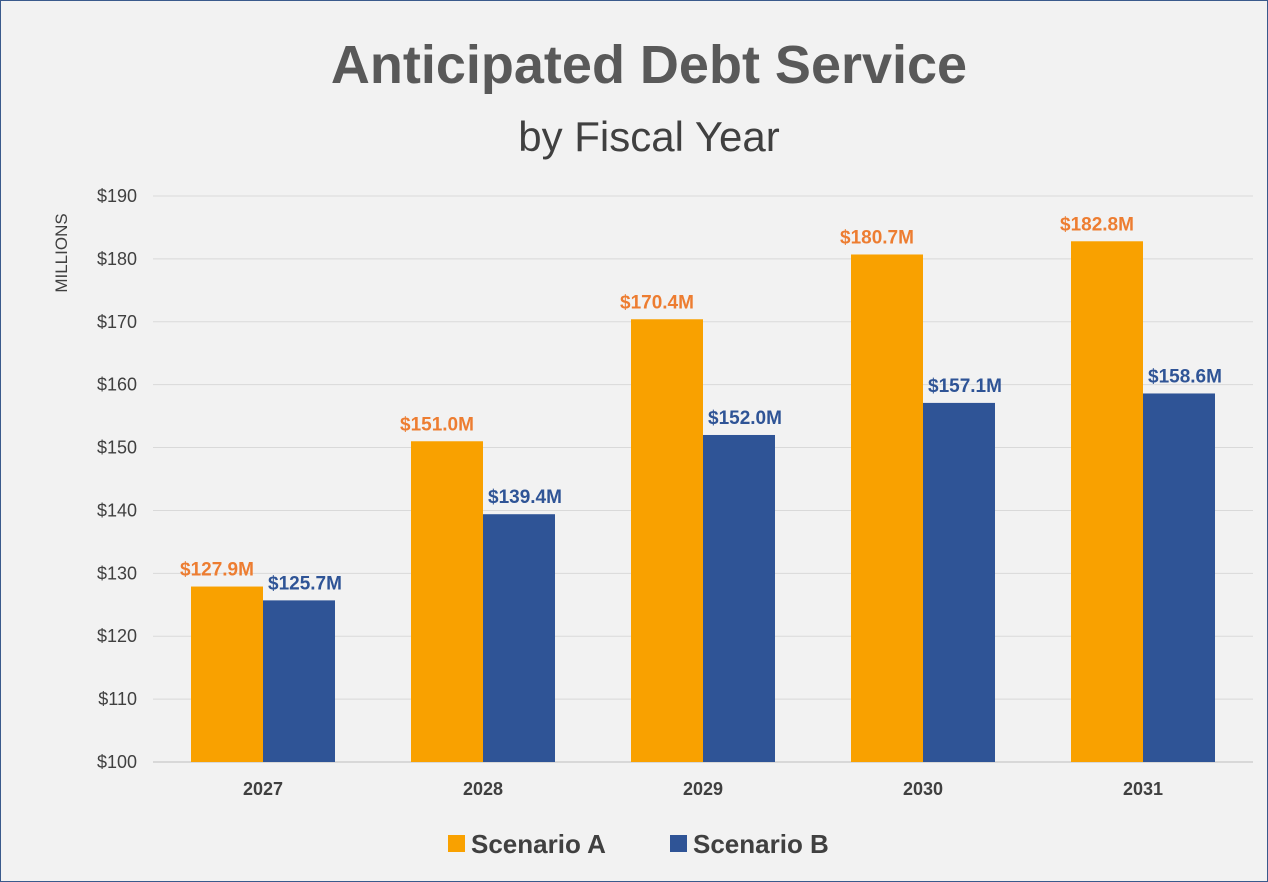 The height and width of the screenshot is (882, 1268). I want to click on data-label: $158.6M, so click(1185, 376).